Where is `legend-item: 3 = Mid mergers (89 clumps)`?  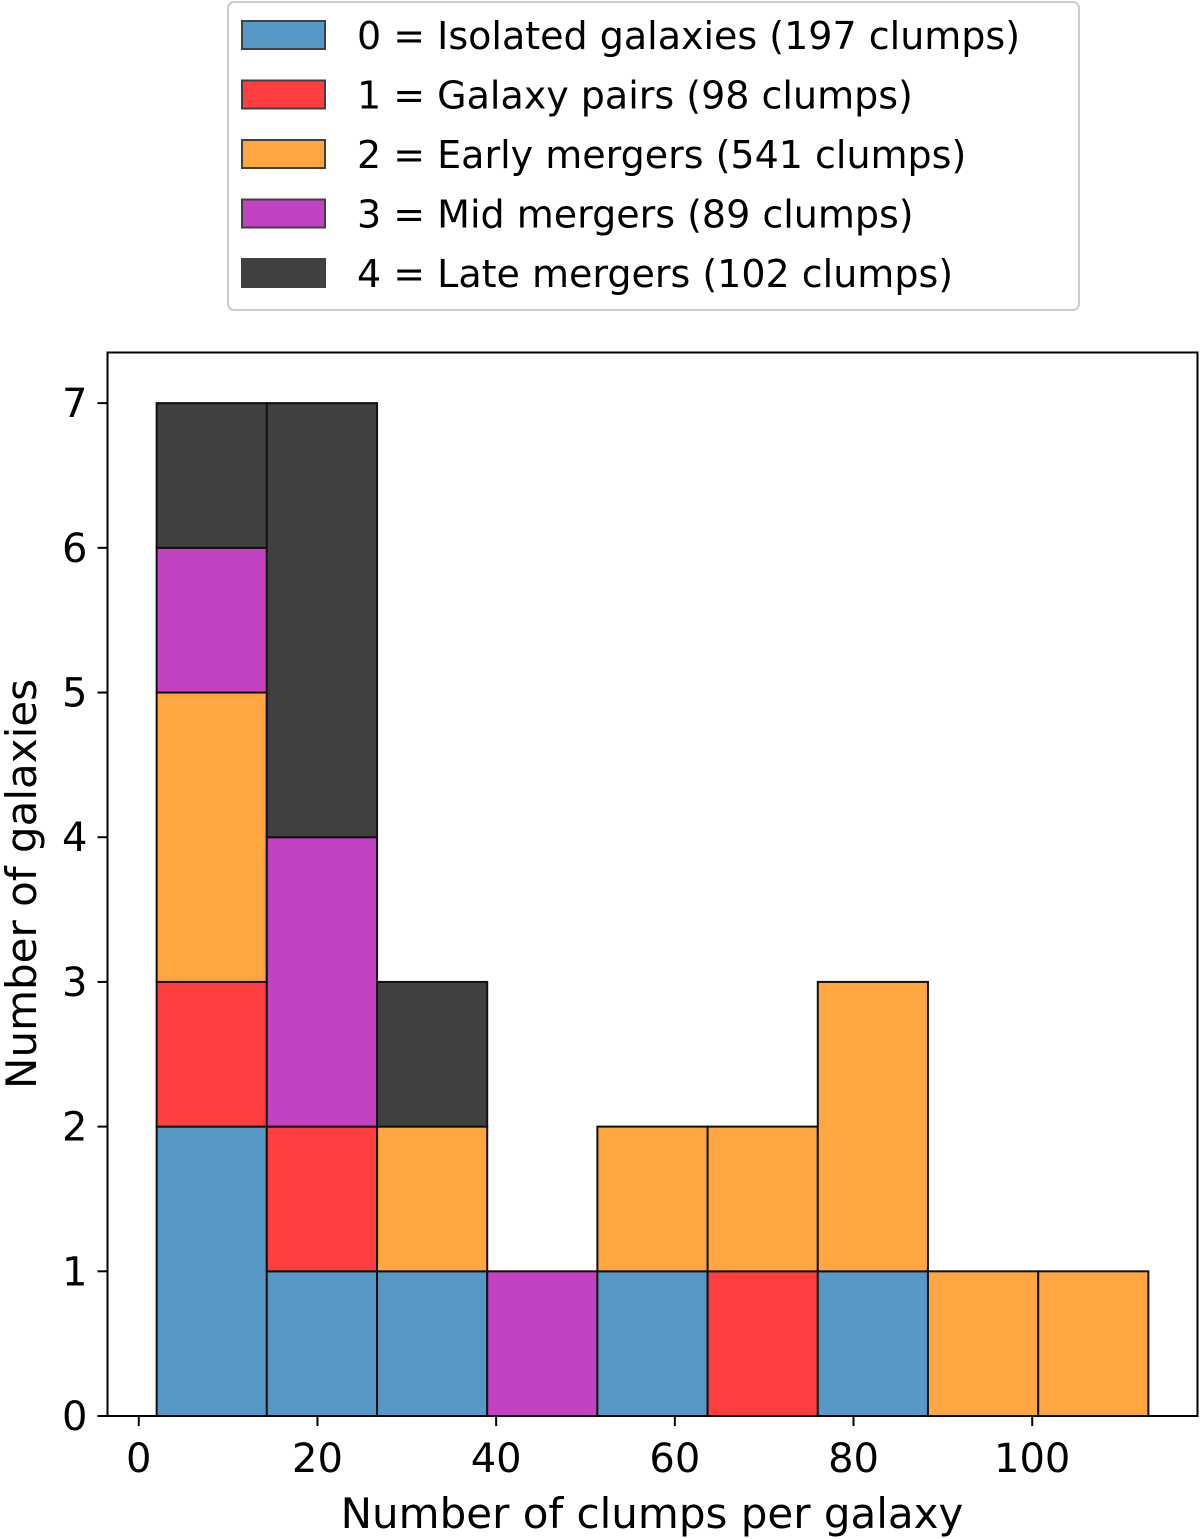
legend-item: 3 = Mid mergers (89 clumps) is located at coordinates (577, 215).